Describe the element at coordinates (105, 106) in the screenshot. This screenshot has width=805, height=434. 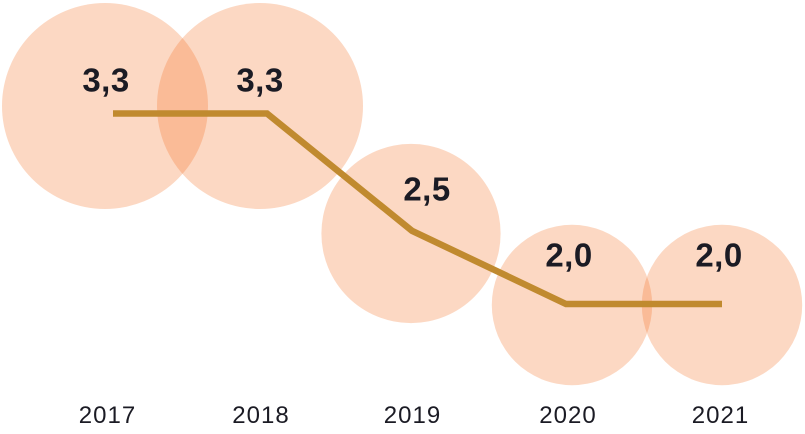
I see `bubble-2017` at that location.